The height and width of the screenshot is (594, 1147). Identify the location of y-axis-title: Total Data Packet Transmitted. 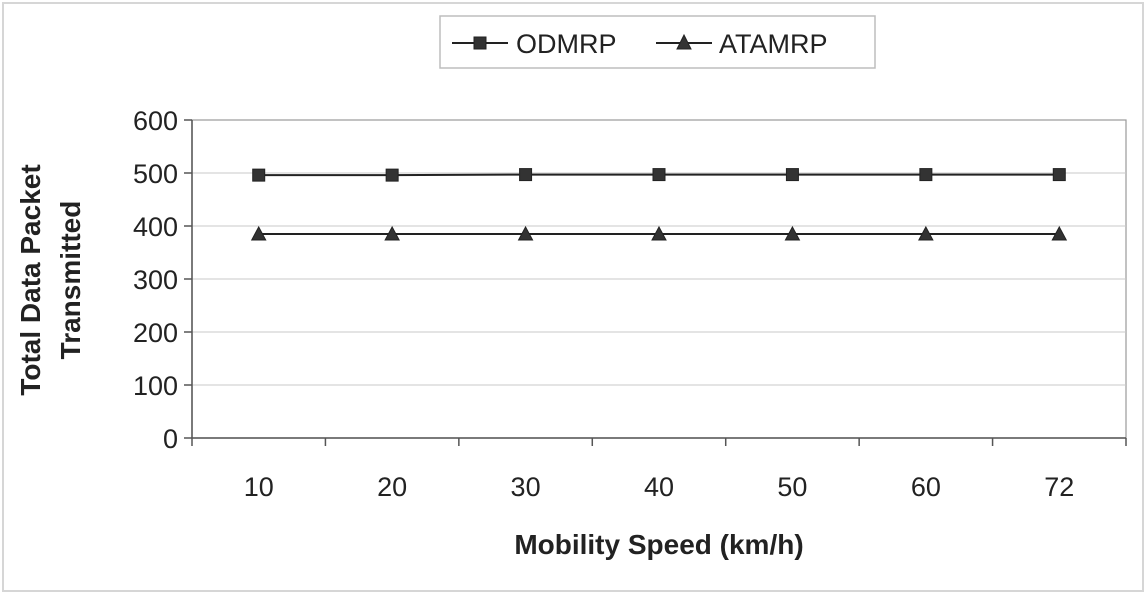
(50, 279).